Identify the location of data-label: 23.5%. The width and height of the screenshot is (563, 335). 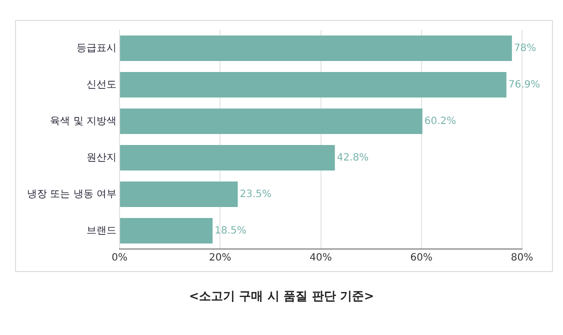
(256, 194).